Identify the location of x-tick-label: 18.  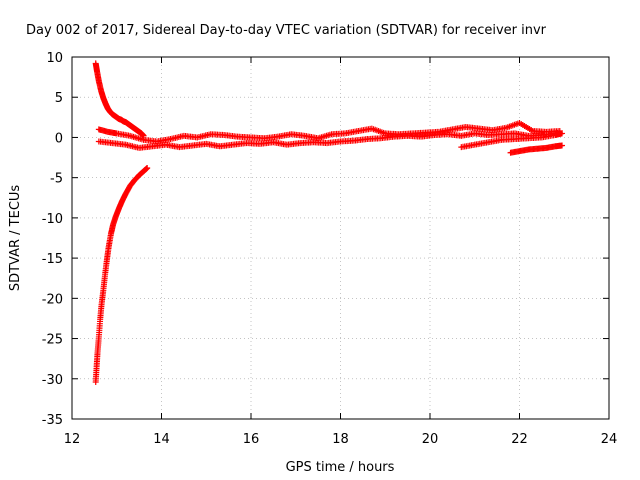
(340, 439).